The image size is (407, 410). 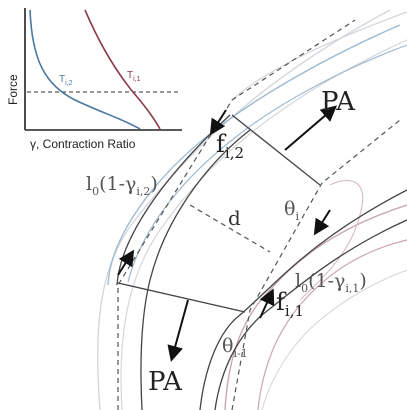 What do you see at coordinates (218, 122) in the screenshot?
I see `f-arrow-top` at bounding box center [218, 122].